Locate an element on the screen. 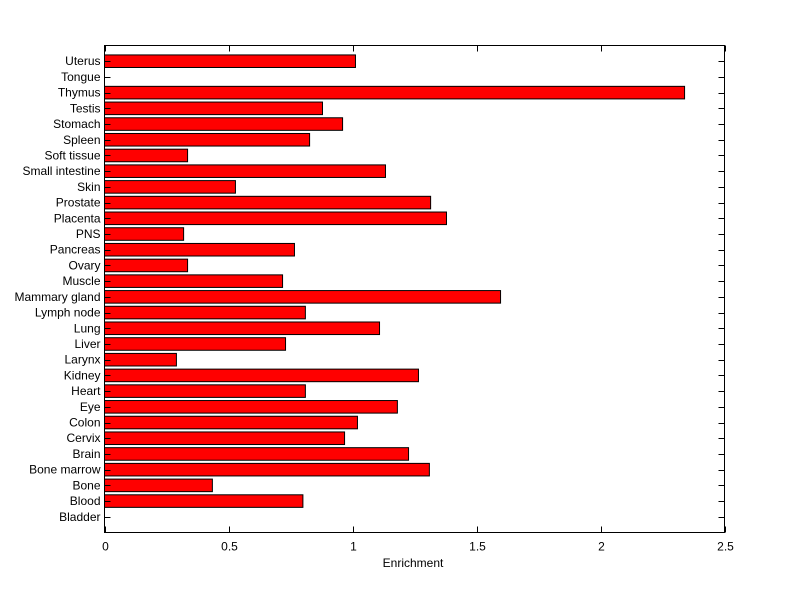 The width and height of the screenshot is (800, 599). y-tick-label: PNS is located at coordinates (88, 234).